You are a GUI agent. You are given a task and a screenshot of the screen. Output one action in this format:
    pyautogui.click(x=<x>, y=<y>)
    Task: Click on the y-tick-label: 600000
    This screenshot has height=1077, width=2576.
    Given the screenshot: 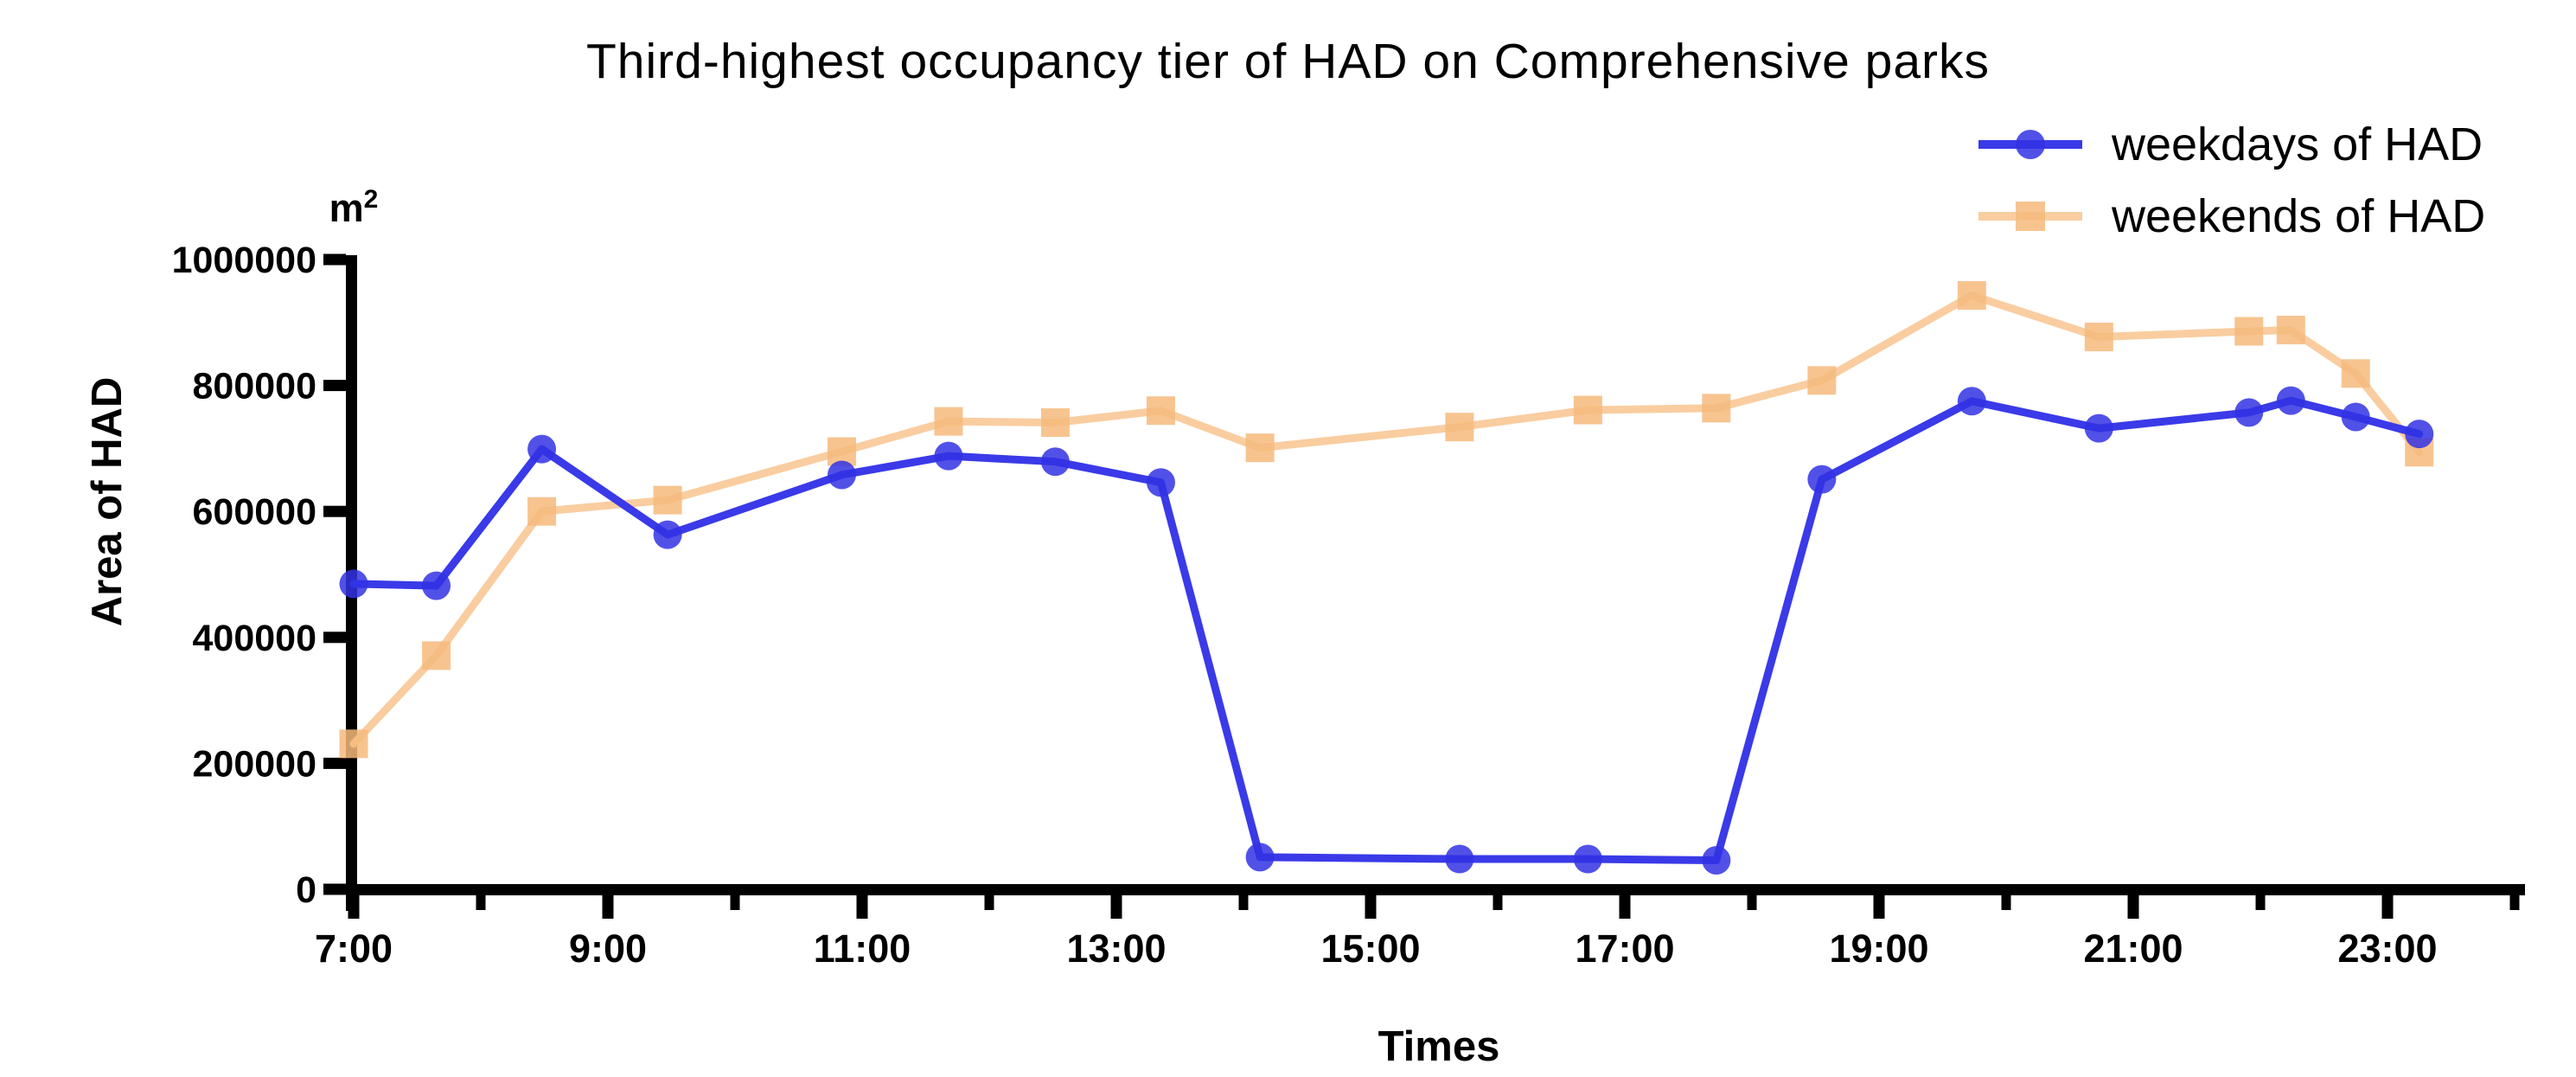 What is the action you would take?
    pyautogui.click(x=255, y=512)
    